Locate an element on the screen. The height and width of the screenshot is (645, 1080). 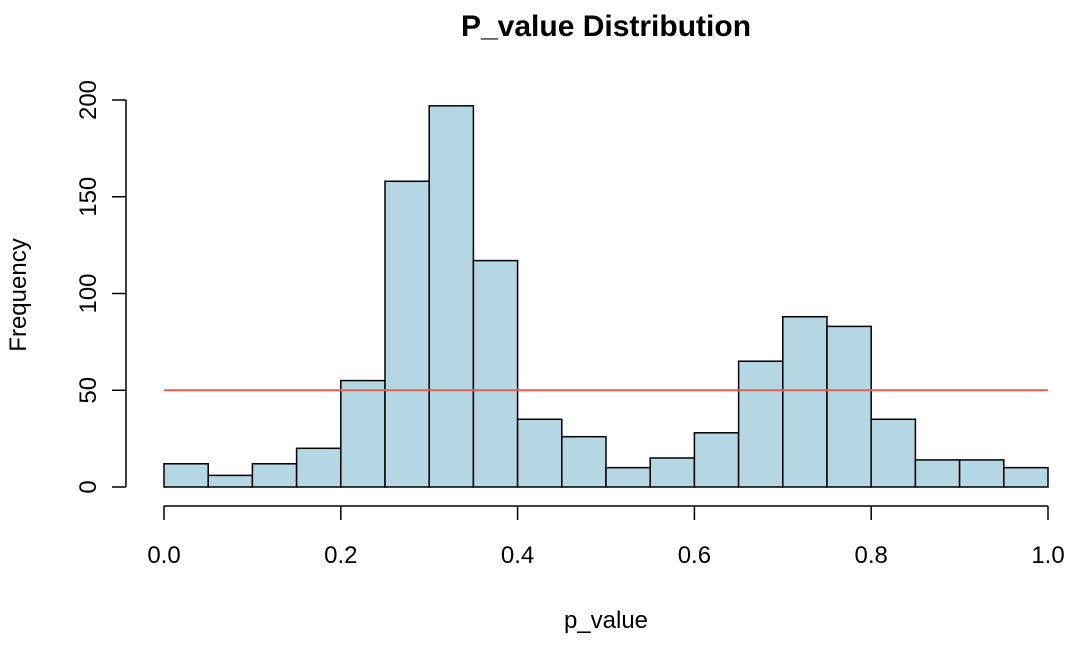
x-tick-label-1: 0.2 is located at coordinates (340, 555).